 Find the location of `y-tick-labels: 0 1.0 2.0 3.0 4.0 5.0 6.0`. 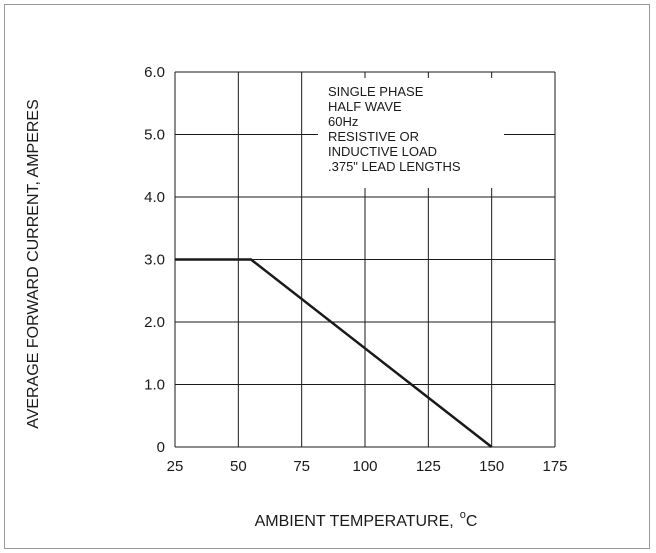

y-tick-labels: 0 1.0 2.0 3.0 4.0 5.0 6.0 is located at coordinates (154, 260).